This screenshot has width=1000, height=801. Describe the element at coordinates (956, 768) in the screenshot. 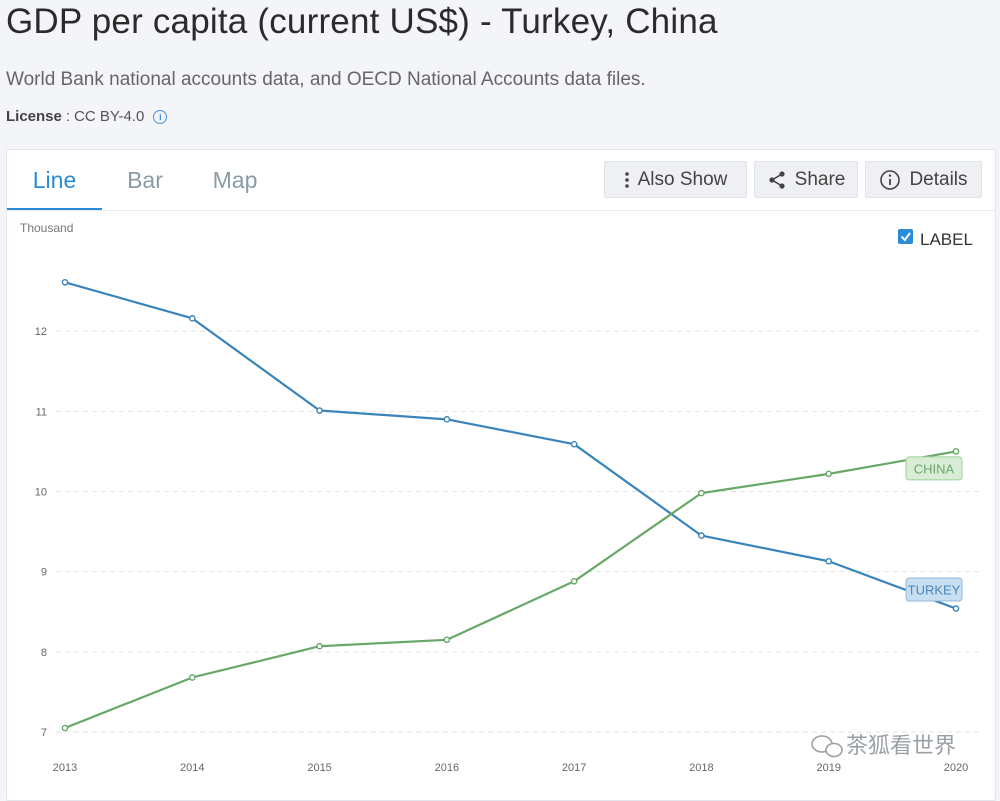

I see `x-tick-label: 2020` at that location.